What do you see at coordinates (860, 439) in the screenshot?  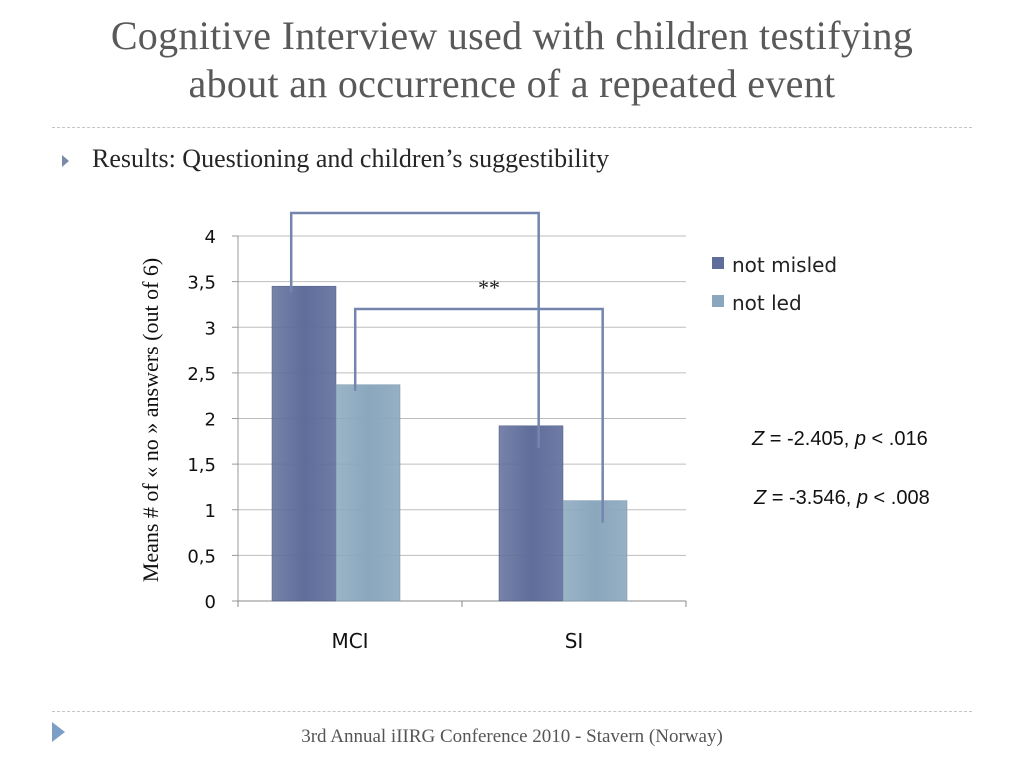 I see `stat-1-p-label: p` at bounding box center [860, 439].